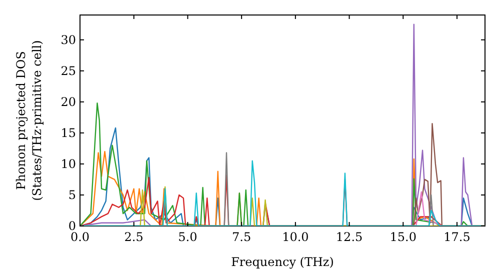 Image resolution: width=500 pixels, height=280 pixels. Describe the element at coordinates (349, 237) in the screenshot. I see `x-tick-label: 12.5` at that location.